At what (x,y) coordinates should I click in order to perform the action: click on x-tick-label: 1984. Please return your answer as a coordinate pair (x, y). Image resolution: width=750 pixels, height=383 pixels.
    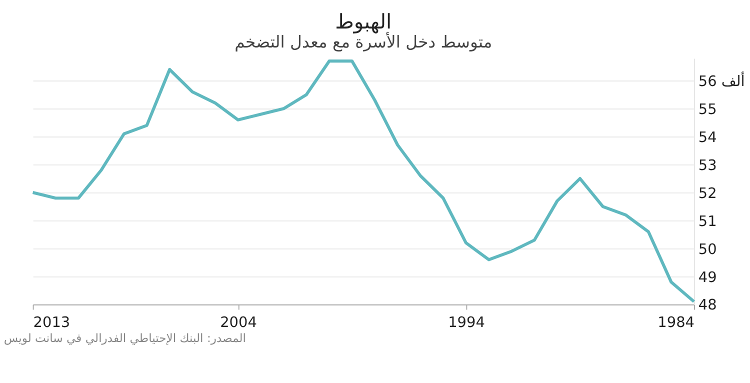
    Looking at the image, I should click on (676, 323).